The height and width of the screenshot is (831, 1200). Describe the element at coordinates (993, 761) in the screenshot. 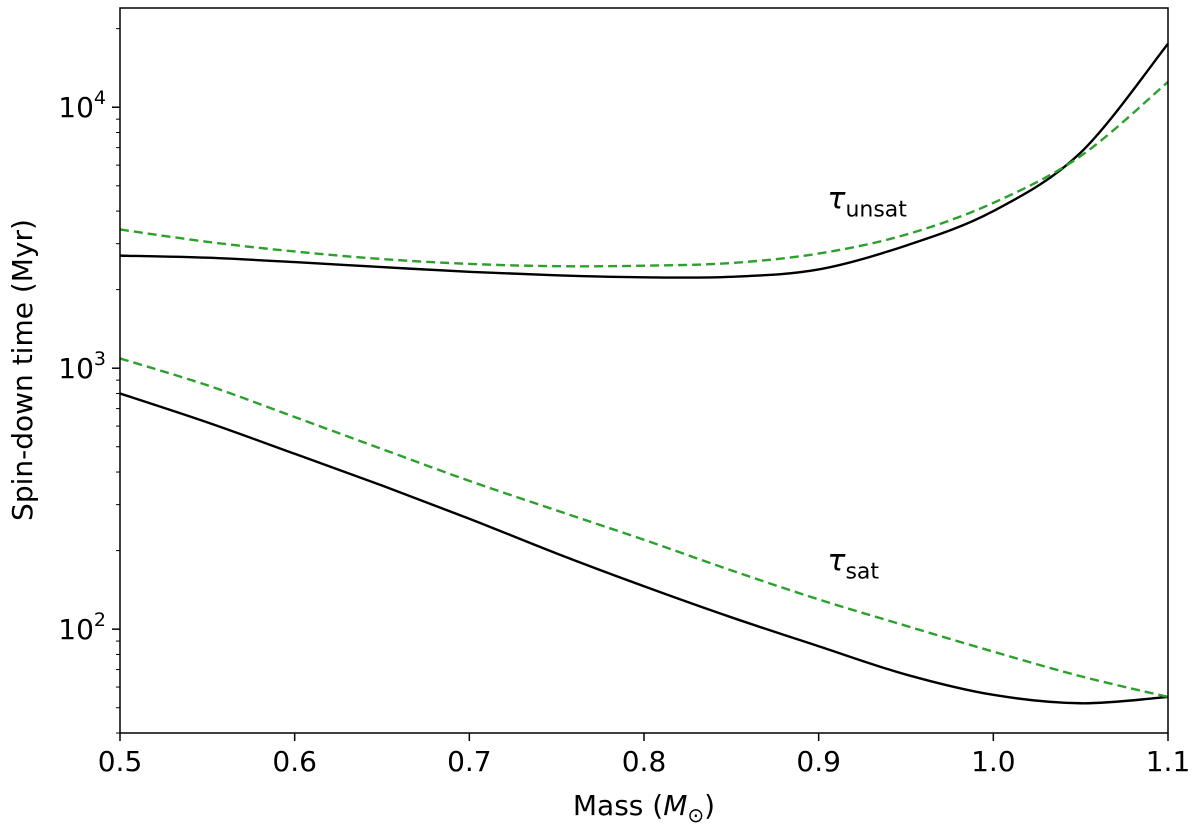

I see `x-tick-label-1.0: 1.0` at that location.